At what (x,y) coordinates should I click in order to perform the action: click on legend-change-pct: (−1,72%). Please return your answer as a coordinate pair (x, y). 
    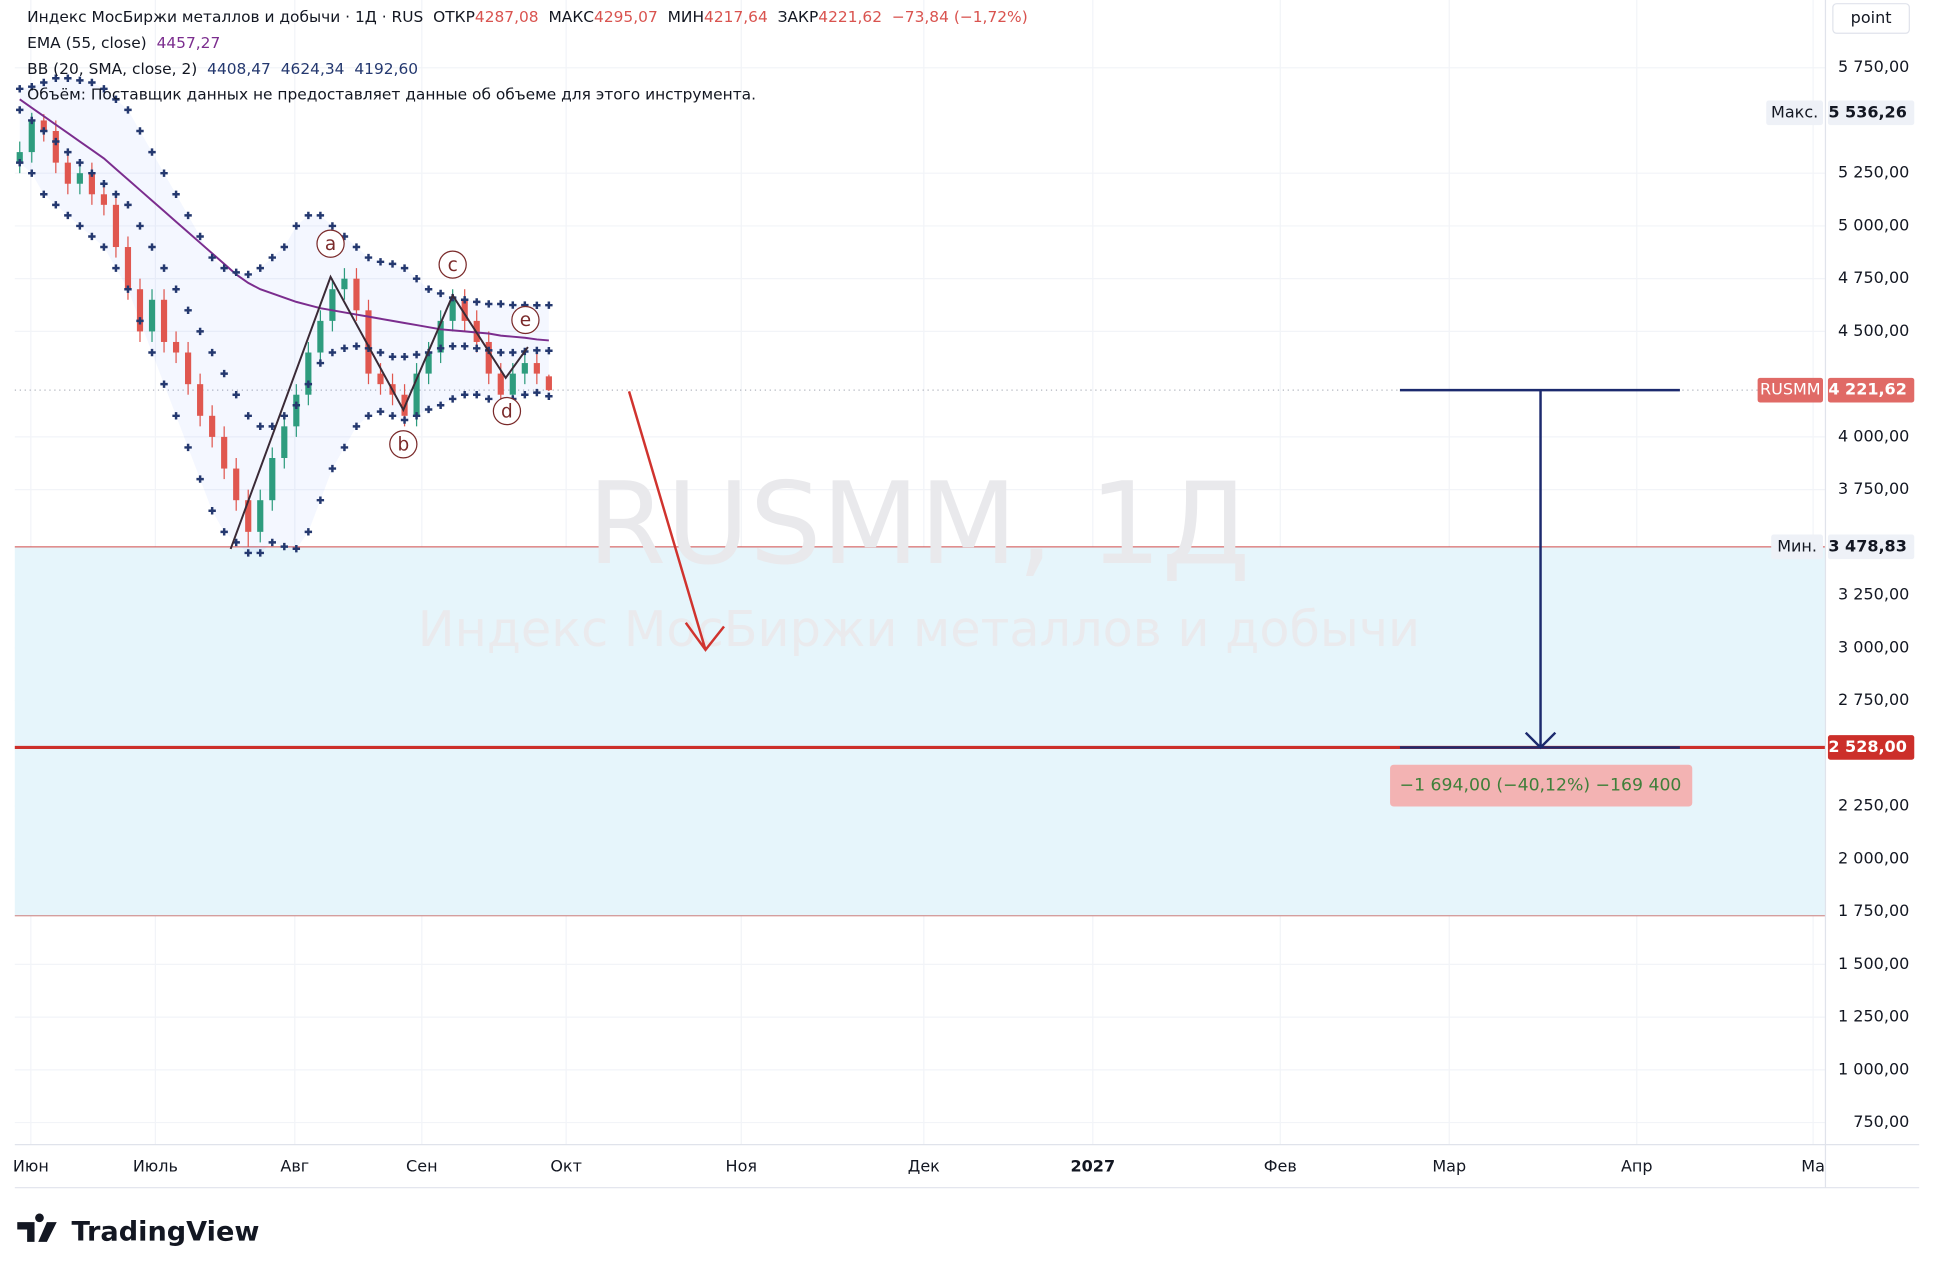
    Looking at the image, I should click on (991, 17).